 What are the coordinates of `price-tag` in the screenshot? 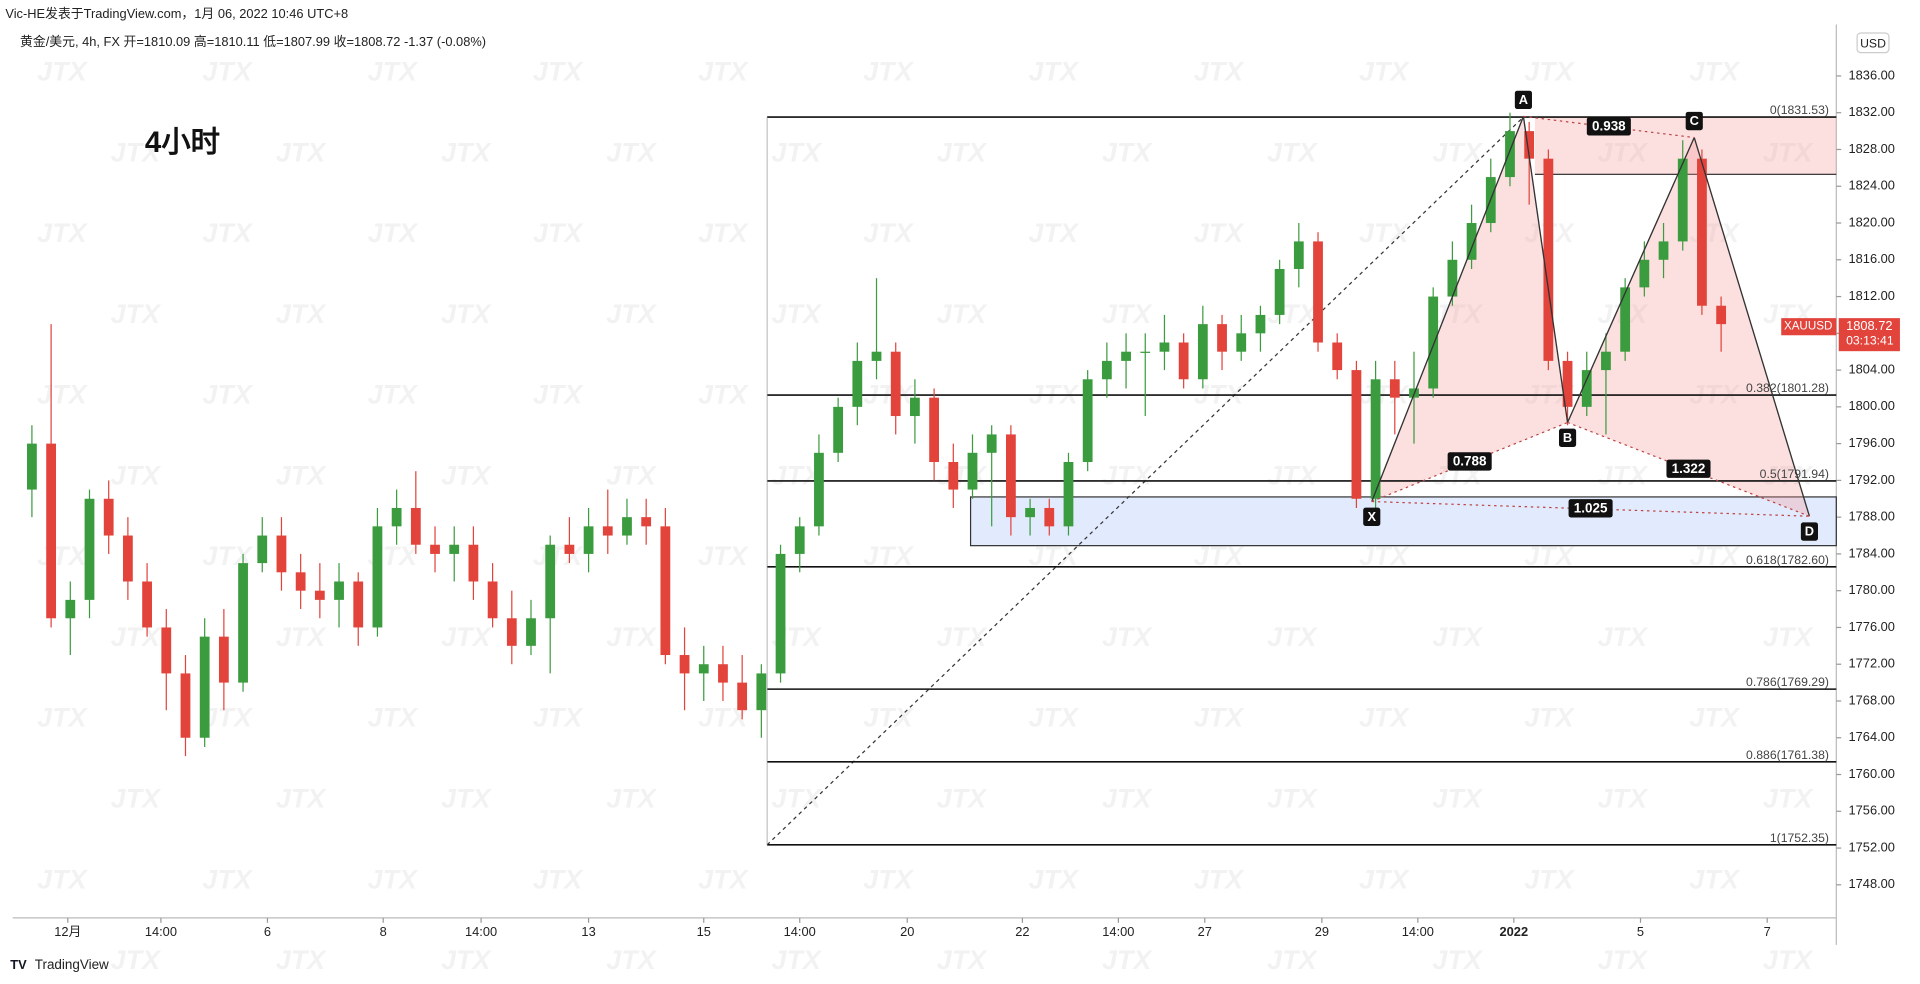 It's located at (1869, 335).